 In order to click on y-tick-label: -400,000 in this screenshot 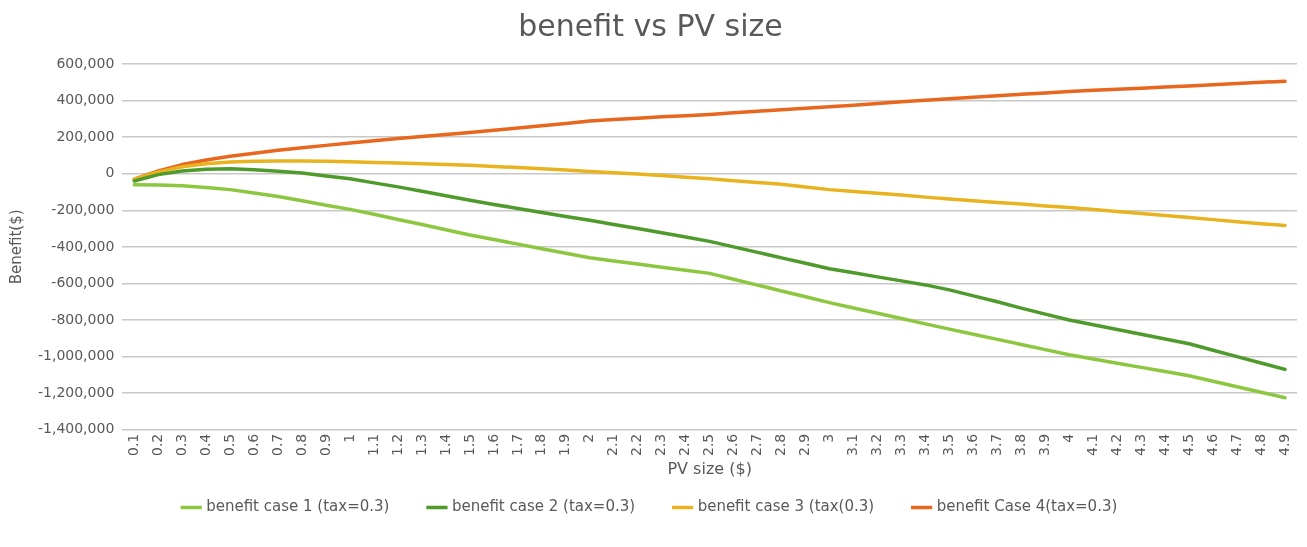, I will do `click(83, 245)`.